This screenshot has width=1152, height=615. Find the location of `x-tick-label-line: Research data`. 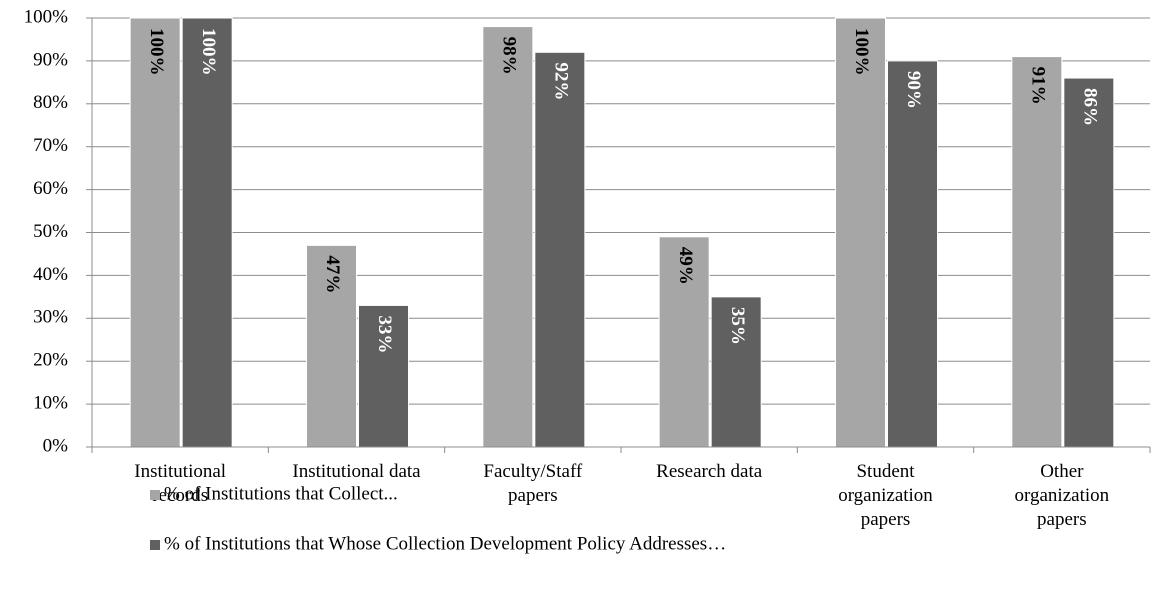

x-tick-label-line: Research data is located at coordinates (709, 471).